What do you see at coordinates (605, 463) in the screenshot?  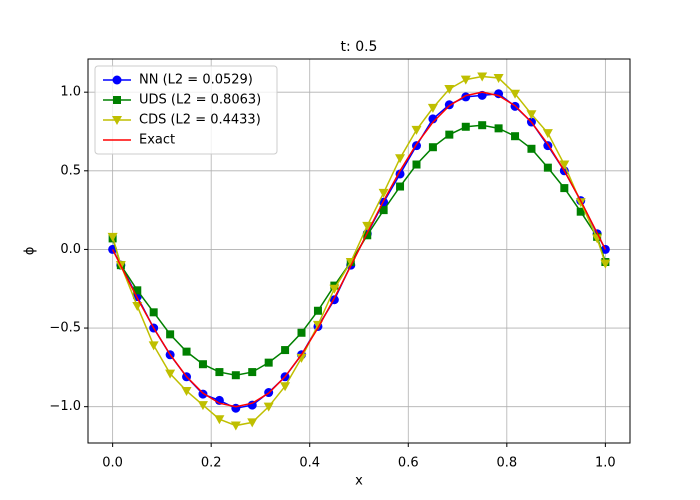 I see `x-tick-label: 1.0` at bounding box center [605, 463].